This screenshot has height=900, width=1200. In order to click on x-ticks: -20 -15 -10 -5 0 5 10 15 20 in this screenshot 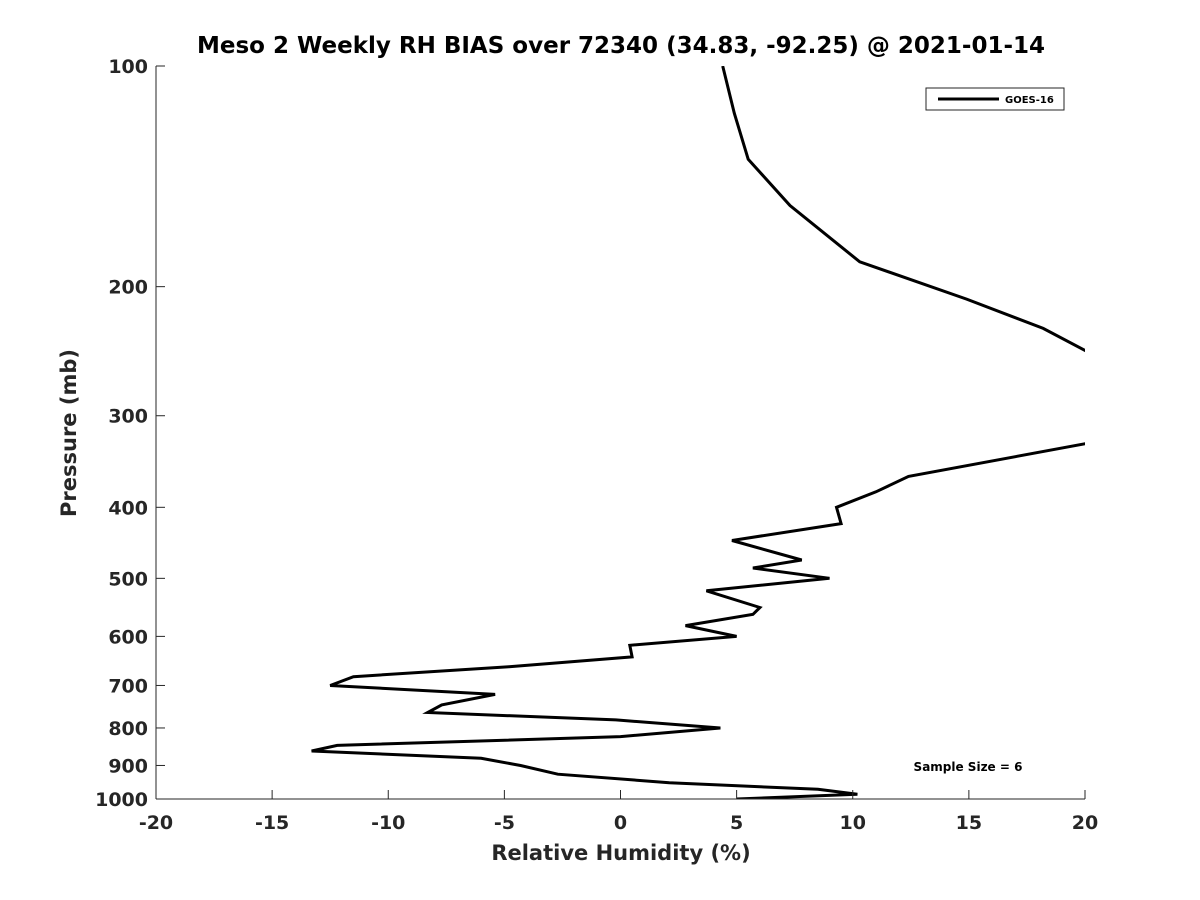, I will do `click(618, 812)`.